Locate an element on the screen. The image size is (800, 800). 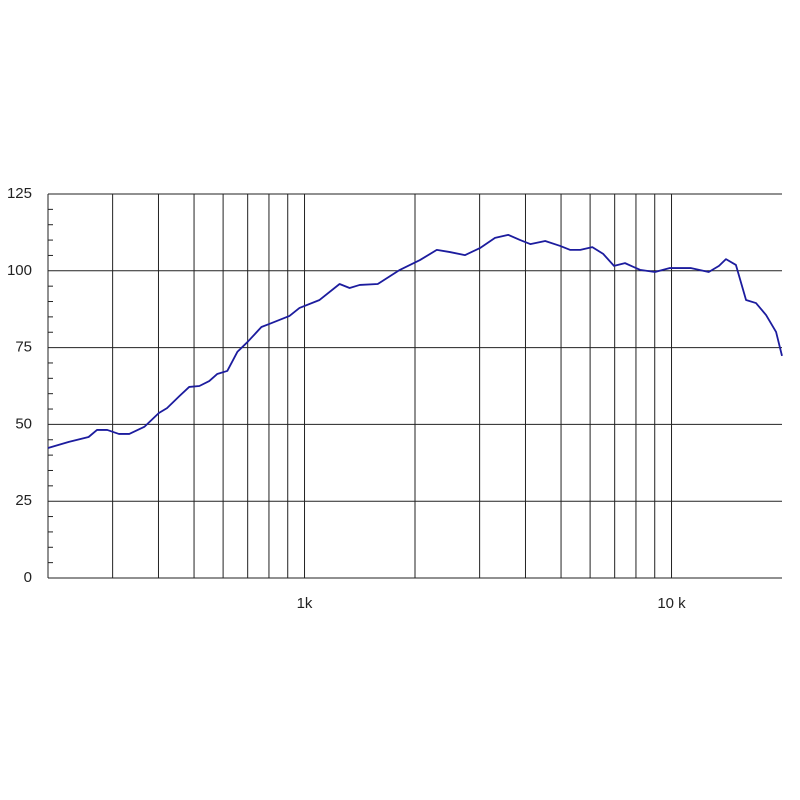
y-tick-label: 0 is located at coordinates (28, 577).